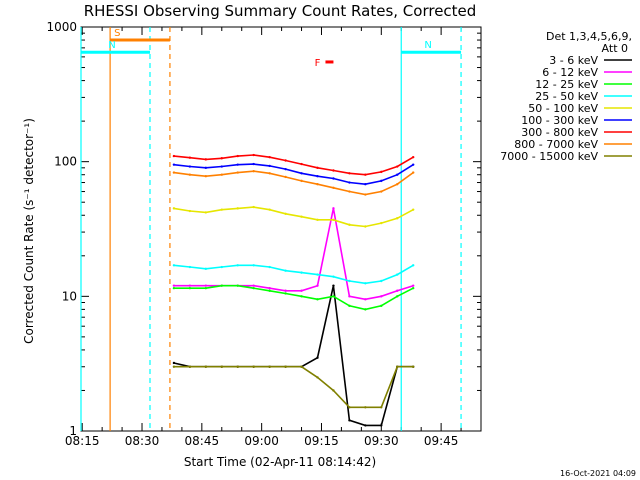  I want to click on y-tick-label: 1000, so click(61, 27).